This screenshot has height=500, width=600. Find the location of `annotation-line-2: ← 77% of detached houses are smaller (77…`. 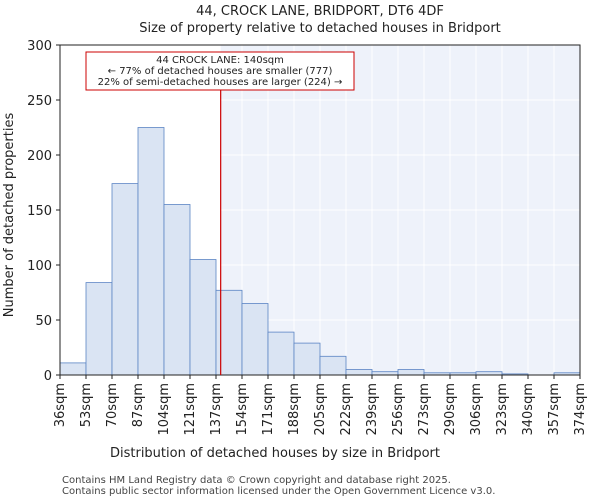

annotation-line-2: ← 77% of detached houses are smaller (77… is located at coordinates (220, 71).